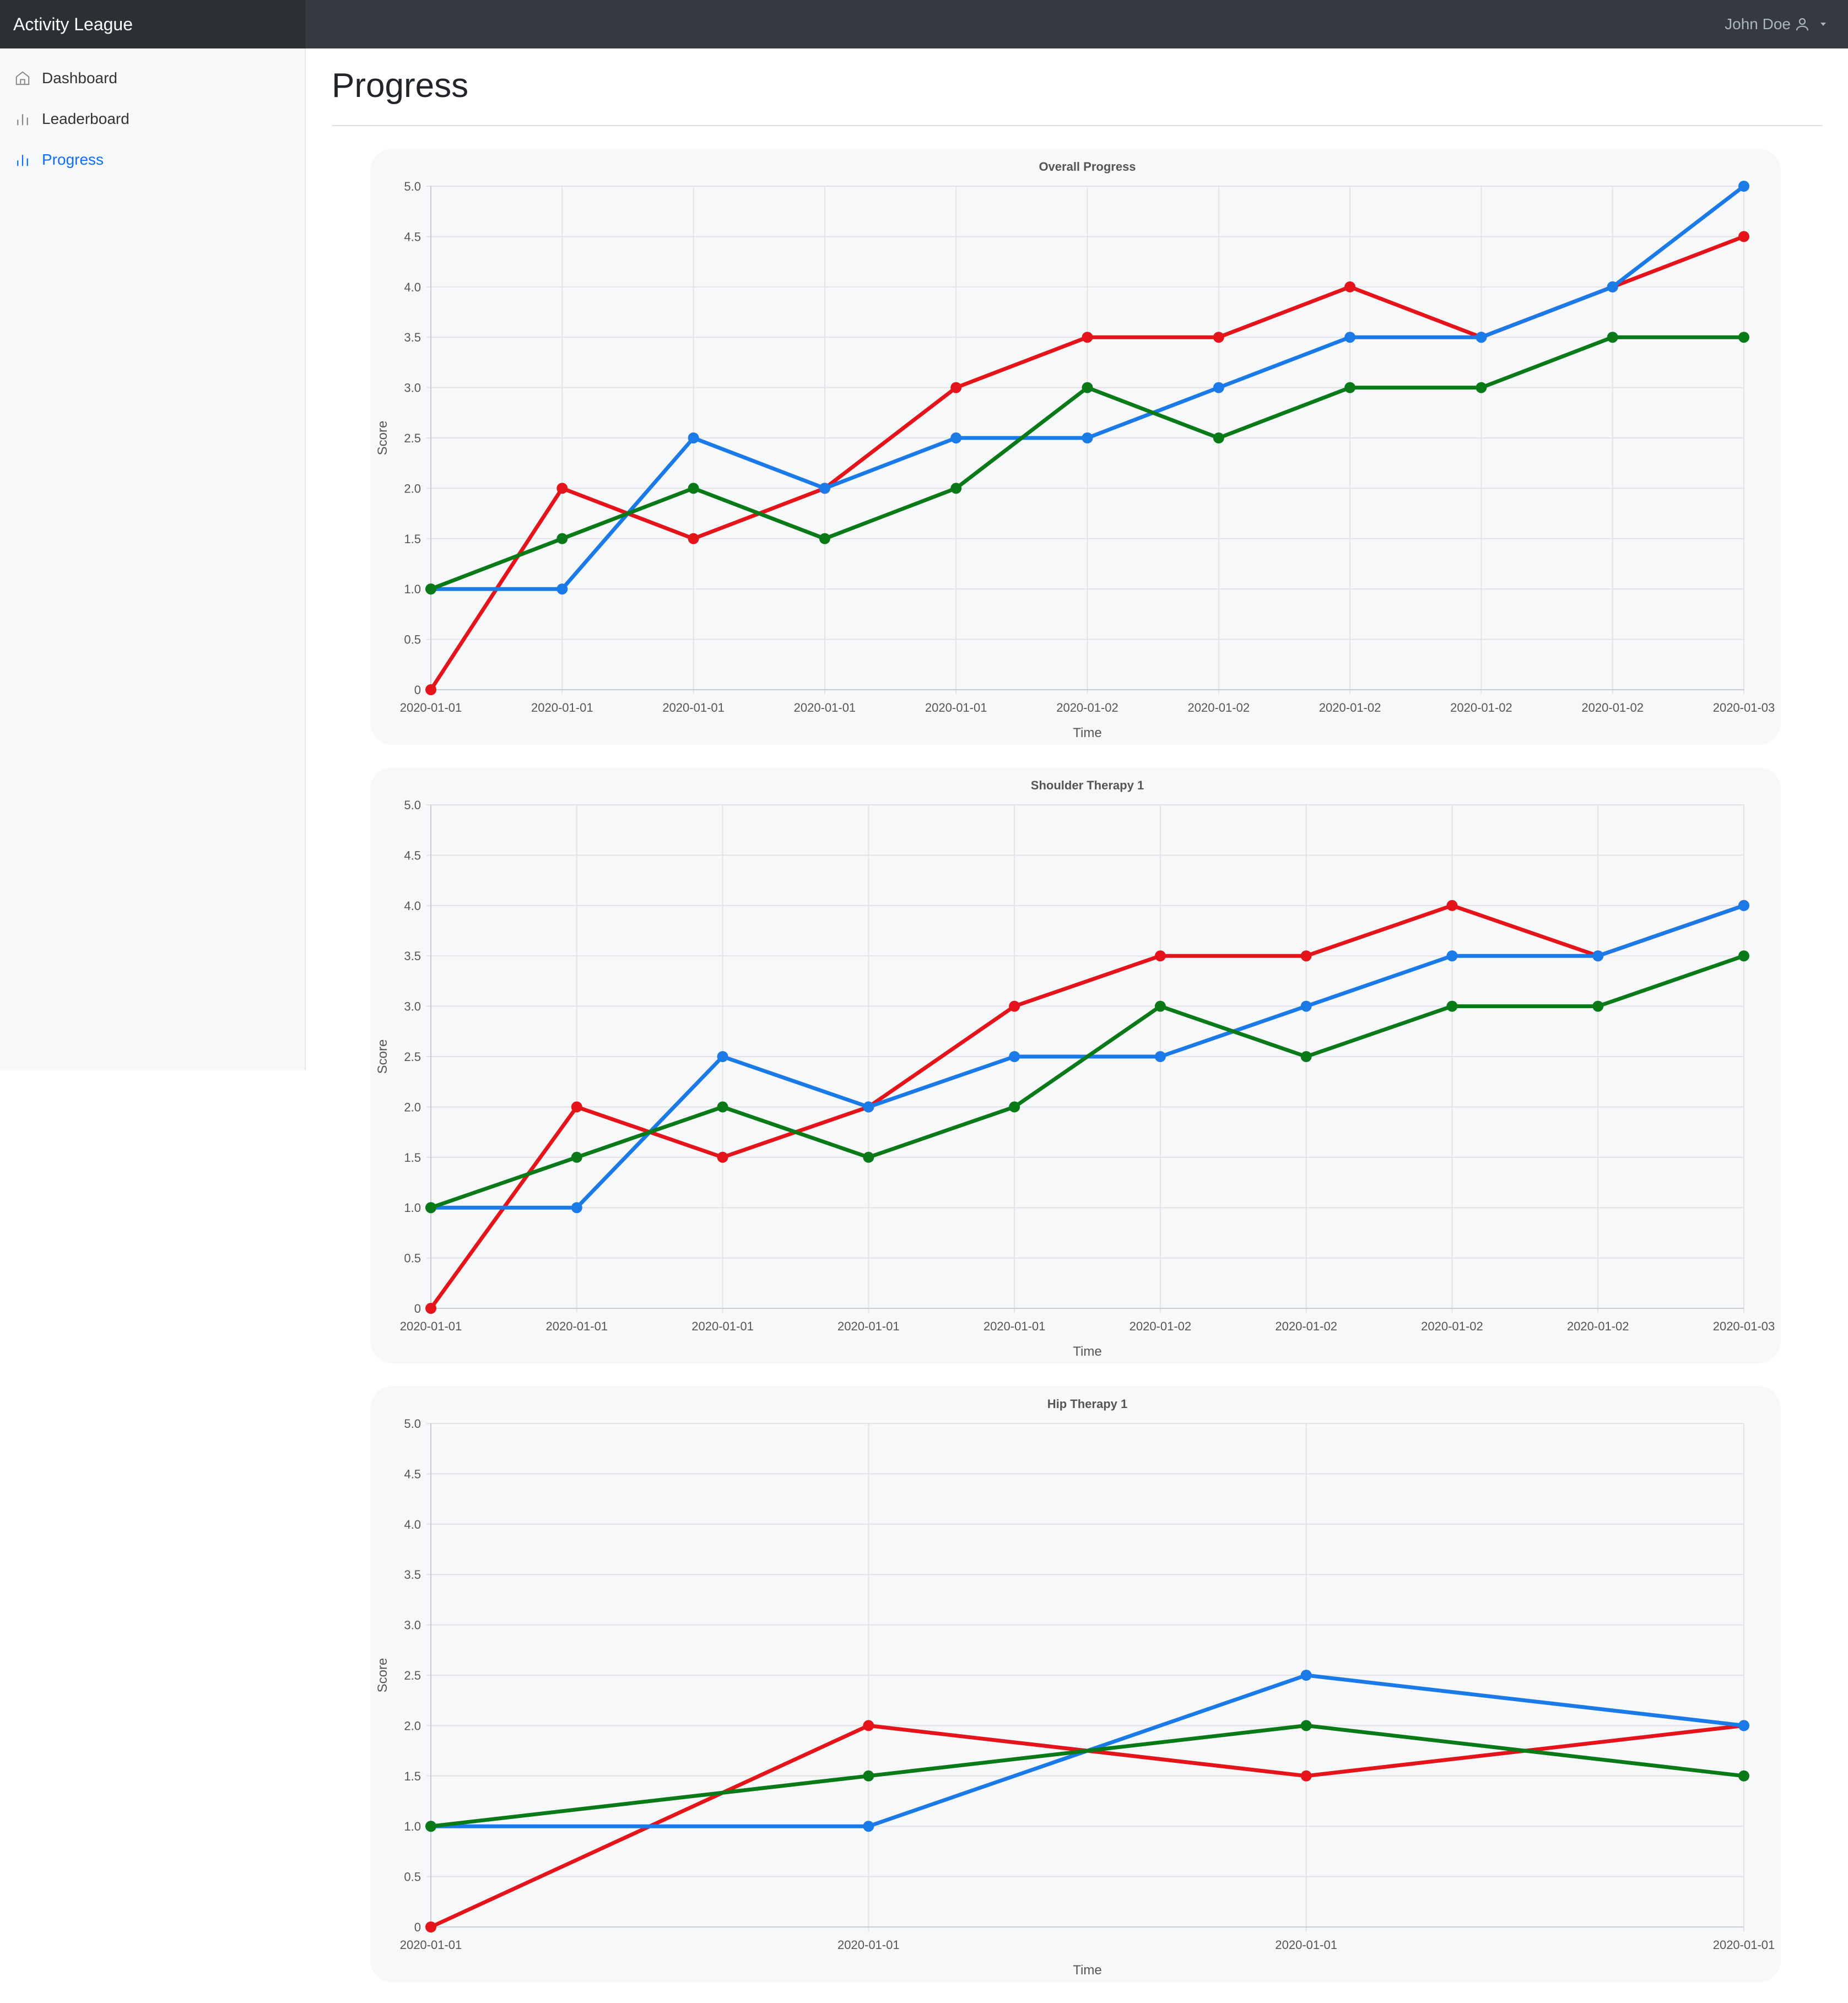 This screenshot has height=2003, width=1848. Describe the element at coordinates (1744, 707) in the screenshot. I see `x-tick-label: 2020-01-03` at that location.